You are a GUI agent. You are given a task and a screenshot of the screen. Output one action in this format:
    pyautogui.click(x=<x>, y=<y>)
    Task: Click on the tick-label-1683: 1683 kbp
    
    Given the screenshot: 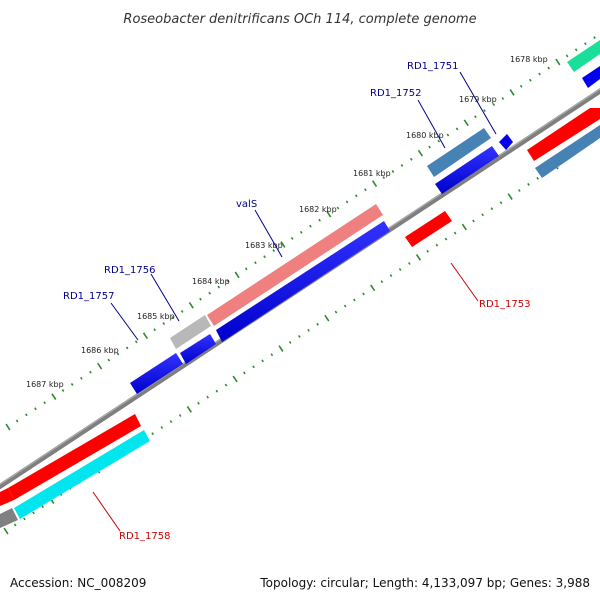 What is the action you would take?
    pyautogui.click(x=264, y=245)
    